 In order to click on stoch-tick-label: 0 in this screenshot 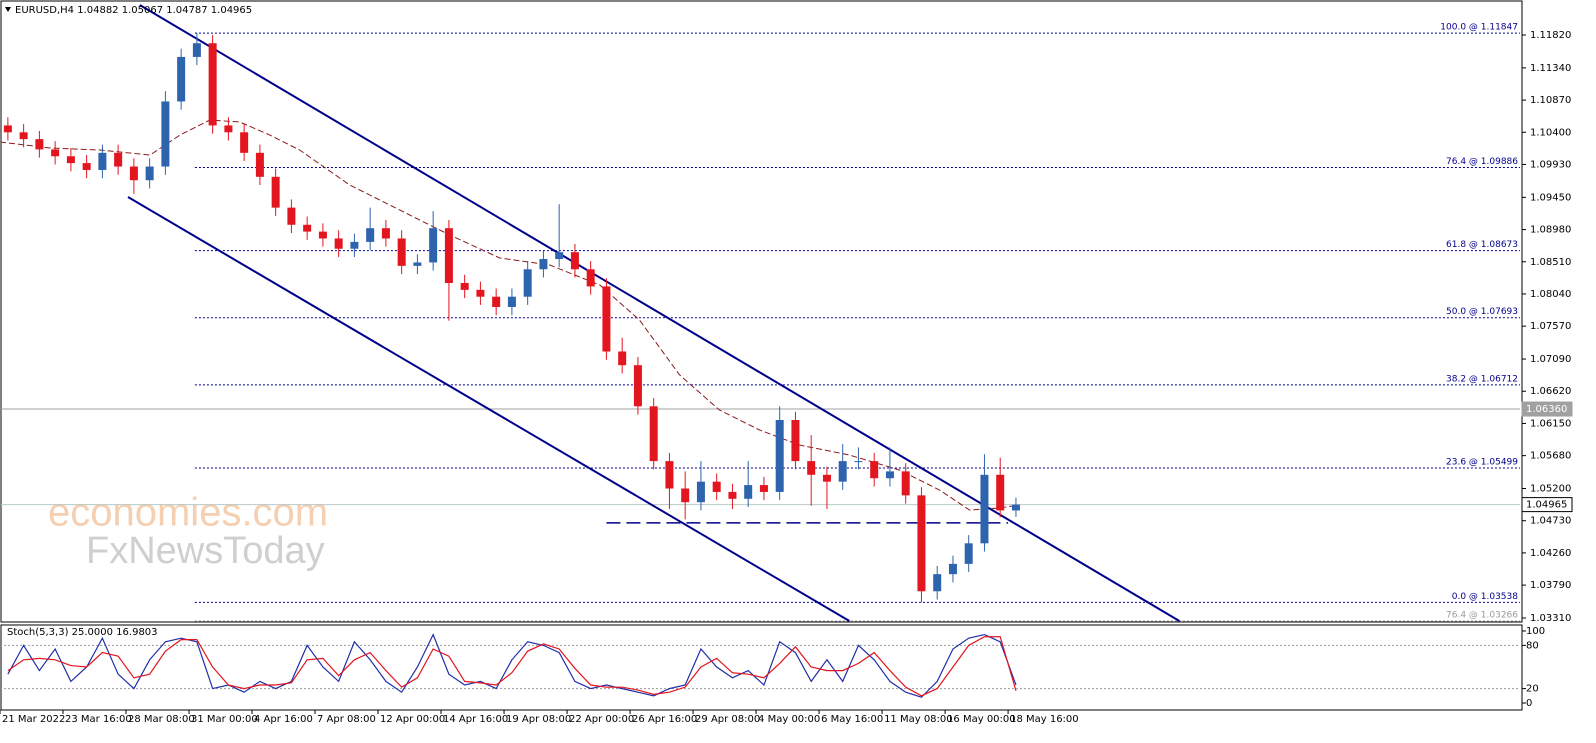, I will do `click(1529, 703)`.